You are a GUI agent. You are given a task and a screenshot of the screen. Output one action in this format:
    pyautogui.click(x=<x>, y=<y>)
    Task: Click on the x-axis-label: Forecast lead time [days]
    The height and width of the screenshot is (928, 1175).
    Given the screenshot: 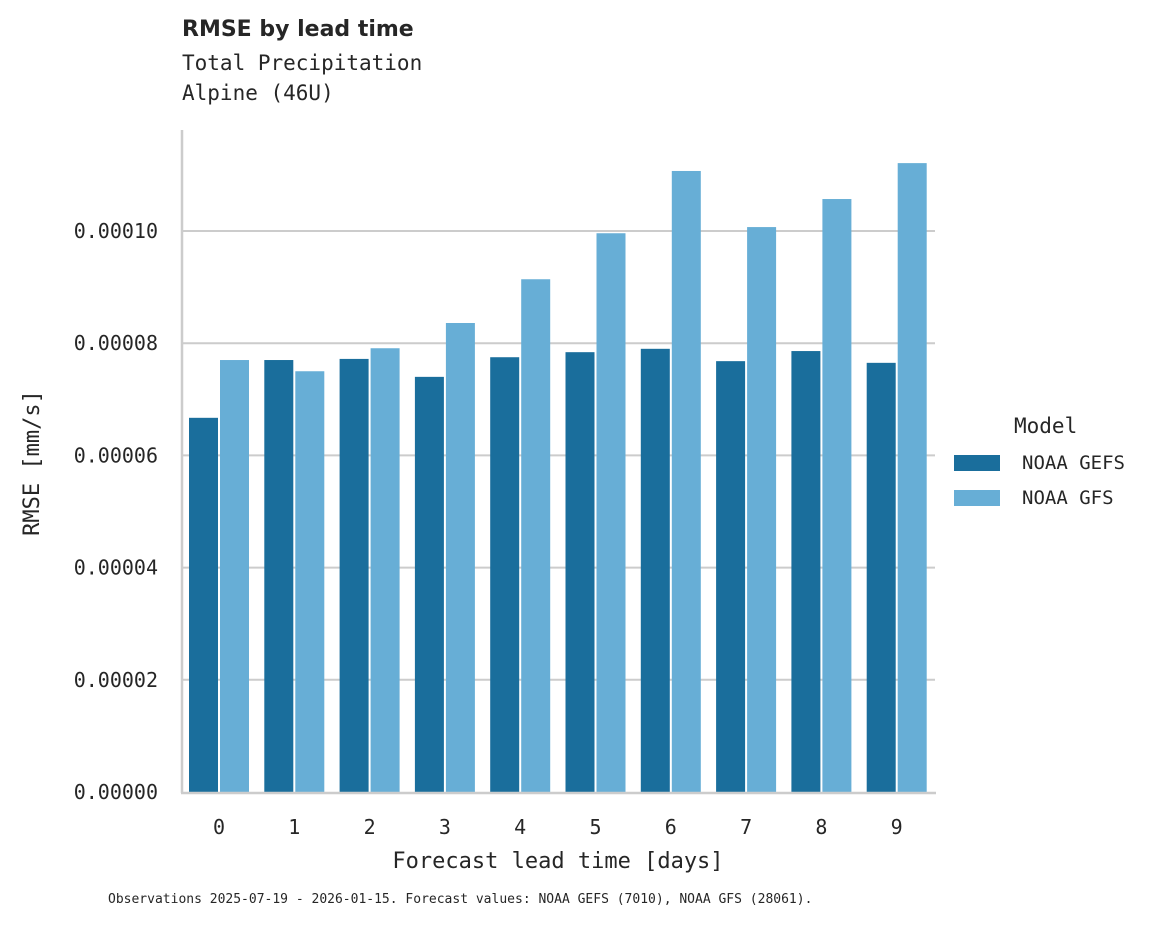 What is the action you would take?
    pyautogui.click(x=557, y=861)
    